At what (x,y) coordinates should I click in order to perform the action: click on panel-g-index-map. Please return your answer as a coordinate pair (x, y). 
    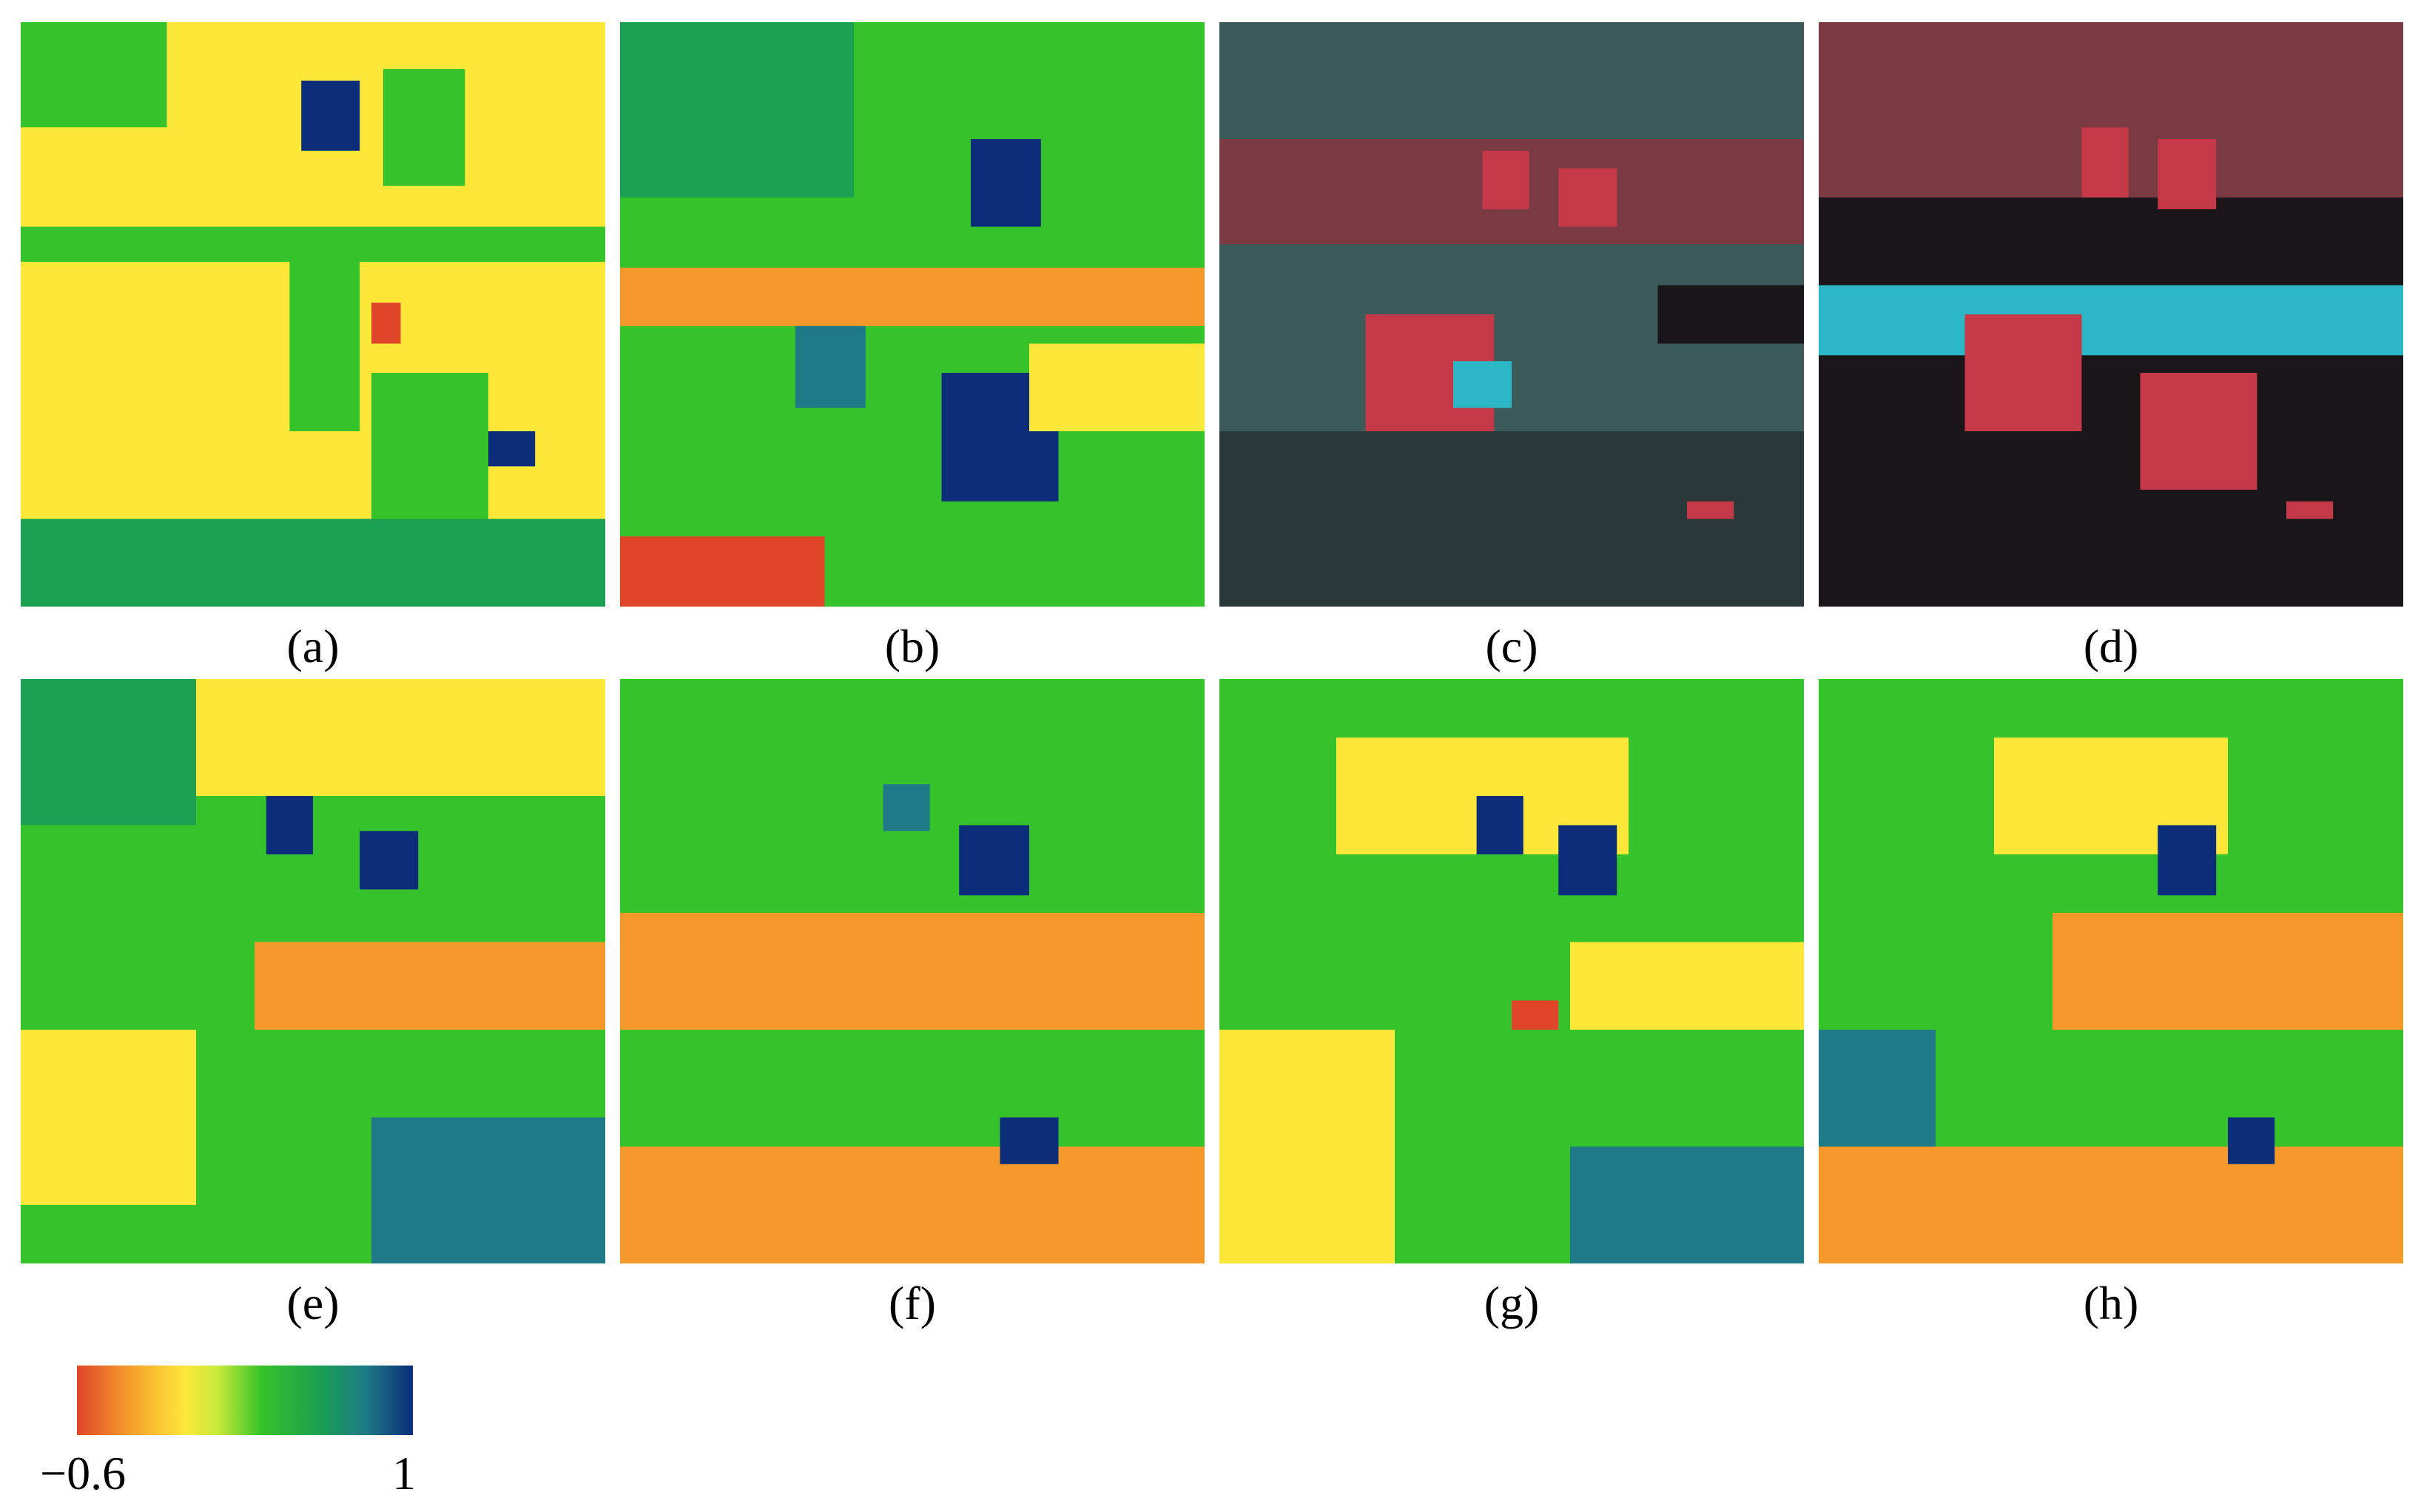
    Looking at the image, I should click on (1511, 971).